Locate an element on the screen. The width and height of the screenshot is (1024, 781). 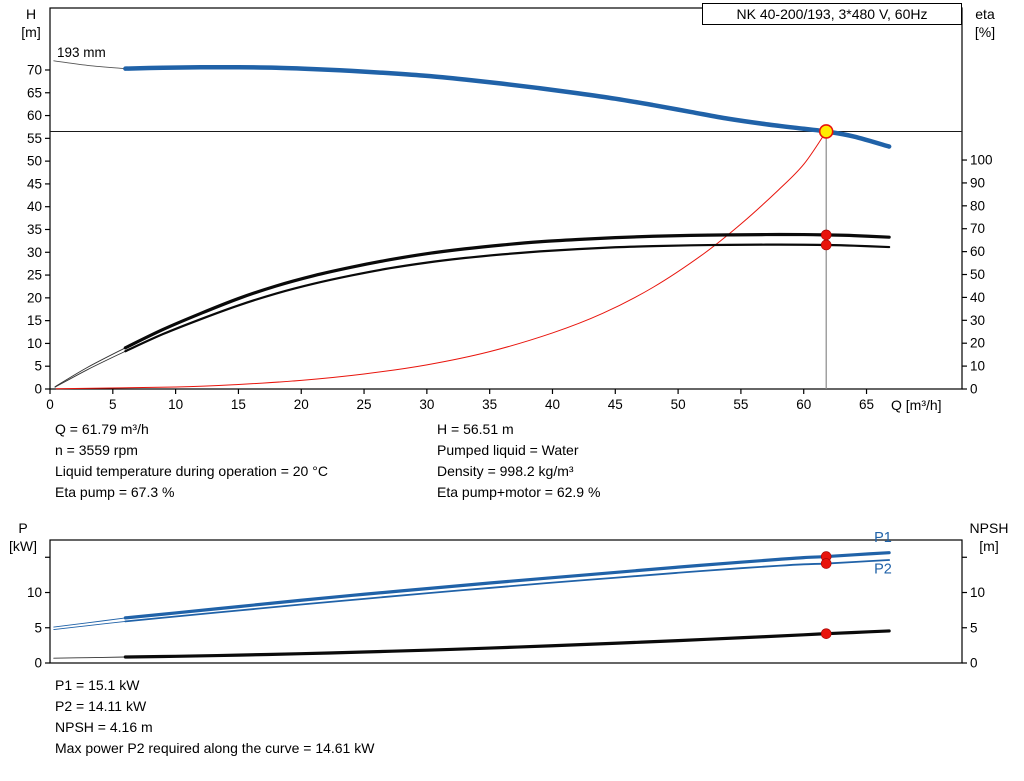
q-axis-label: Q [m³/h] is located at coordinates (916, 405).